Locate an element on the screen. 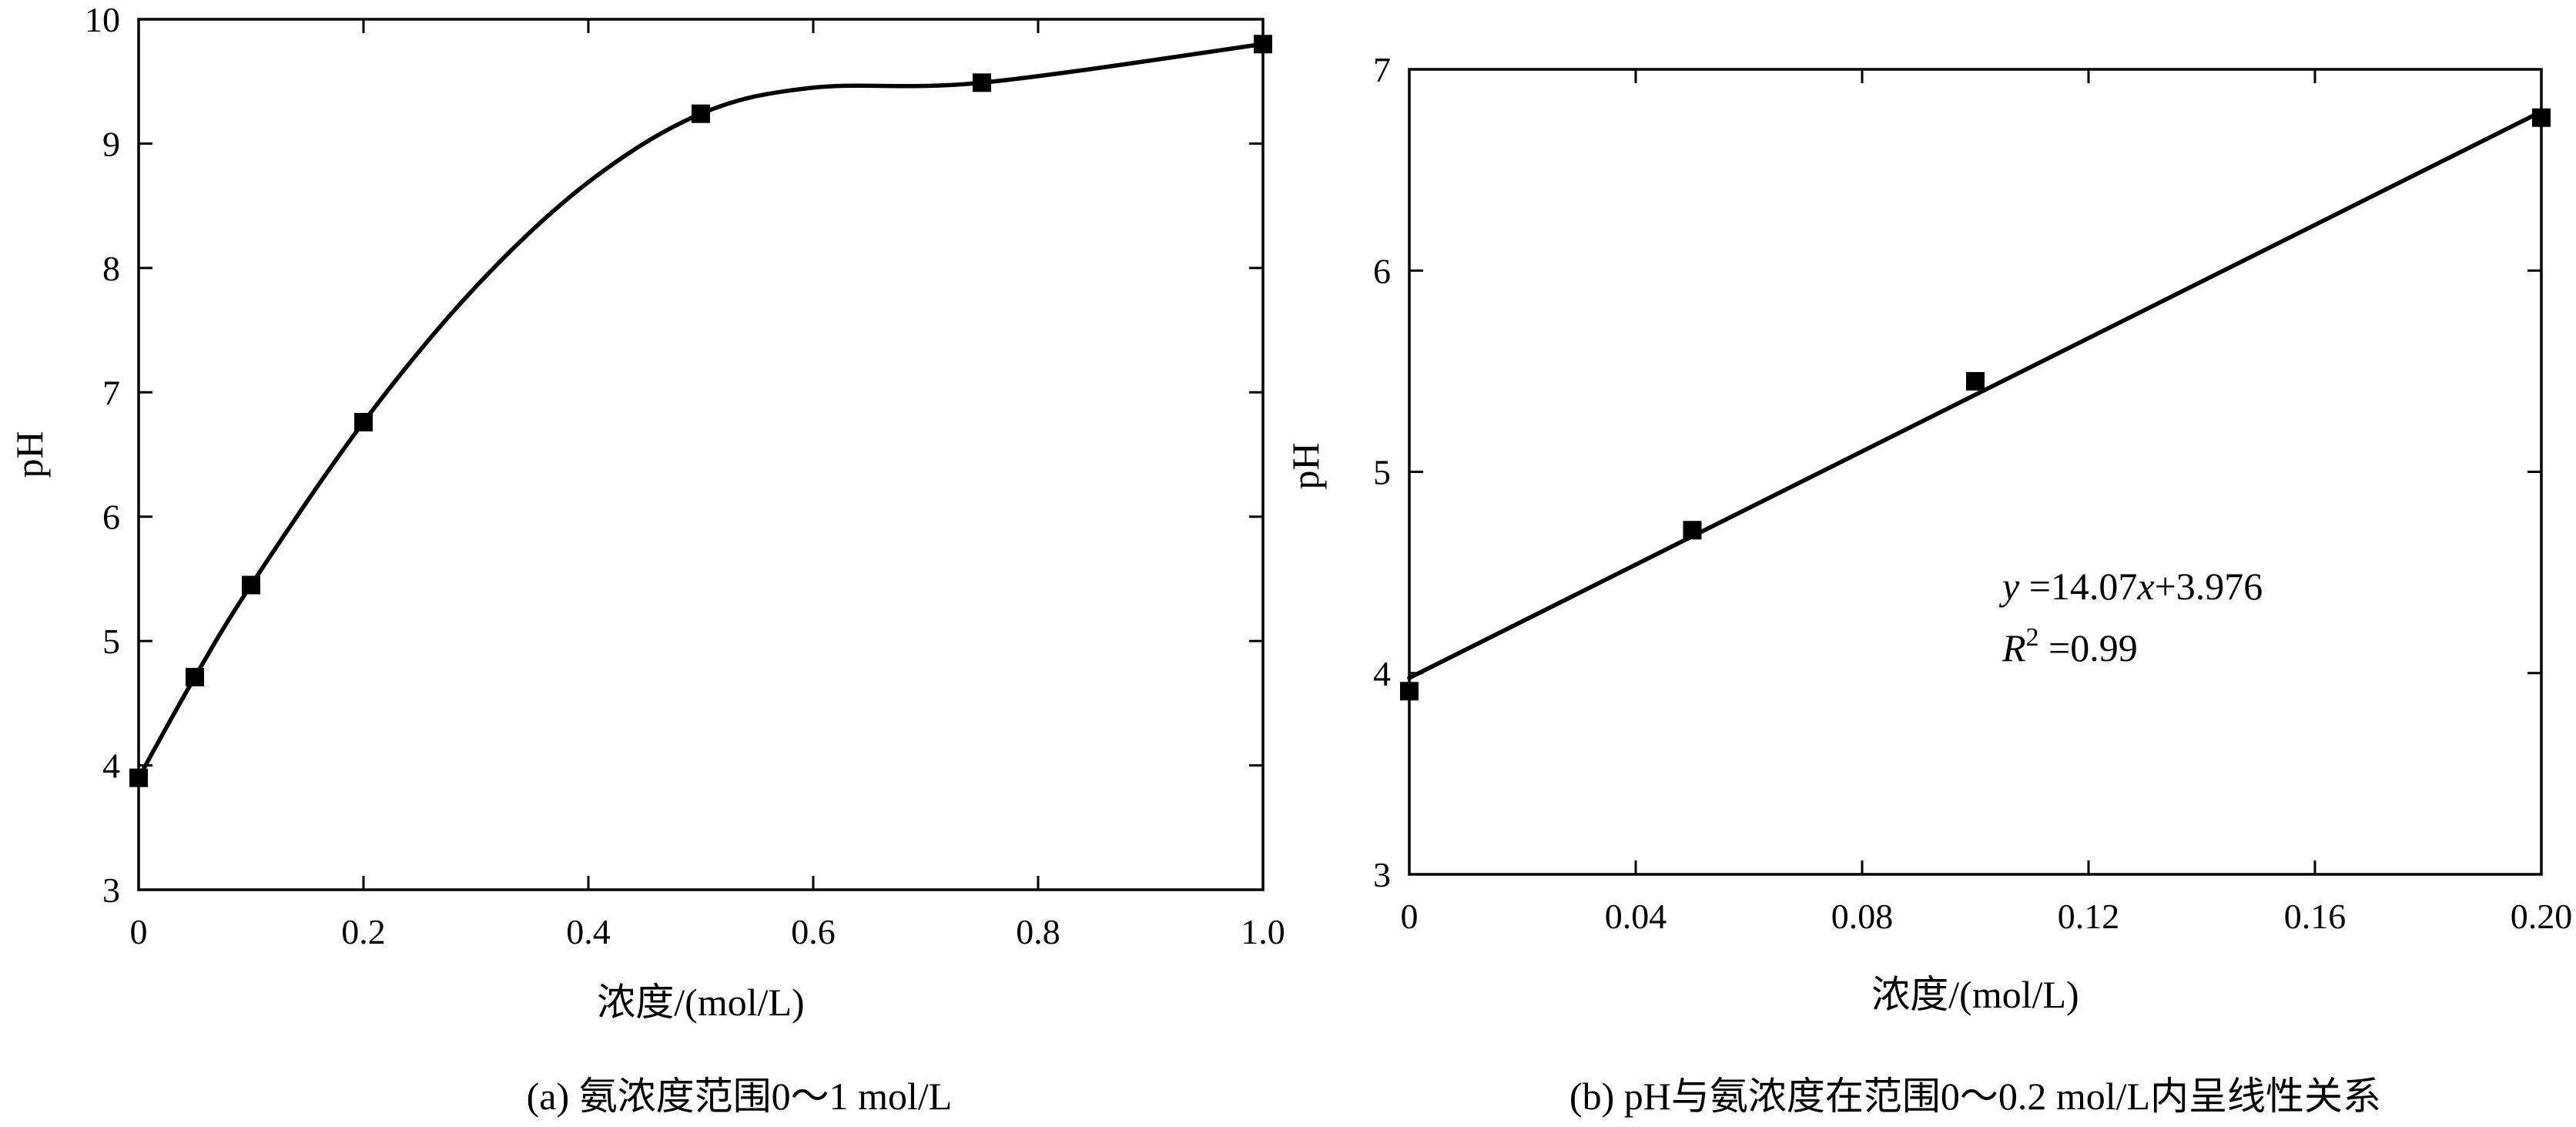 Image resolution: width=2576 pixels, height=1127 pixels. y-tick-label-b: 3 is located at coordinates (1382, 874).